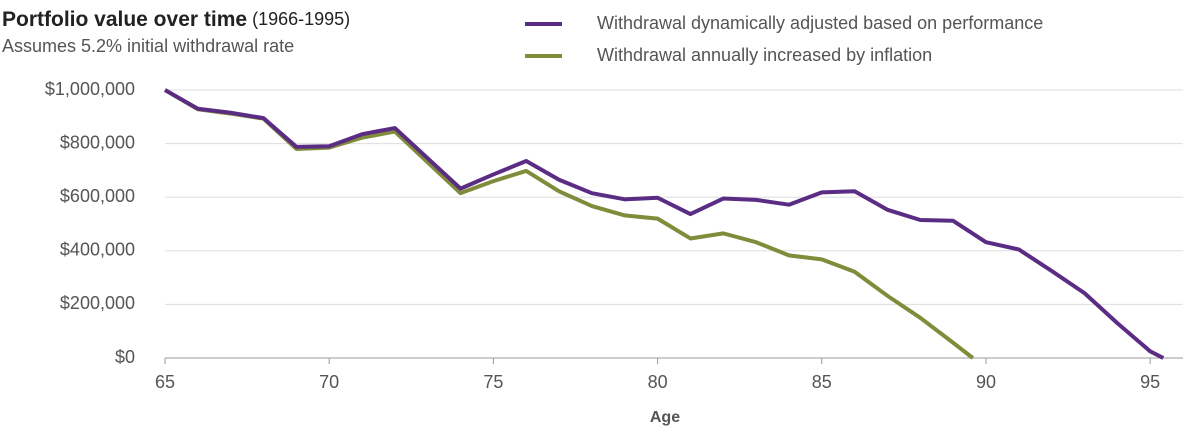  I want to click on y-tick-label: $1,000,000, so click(90, 89).